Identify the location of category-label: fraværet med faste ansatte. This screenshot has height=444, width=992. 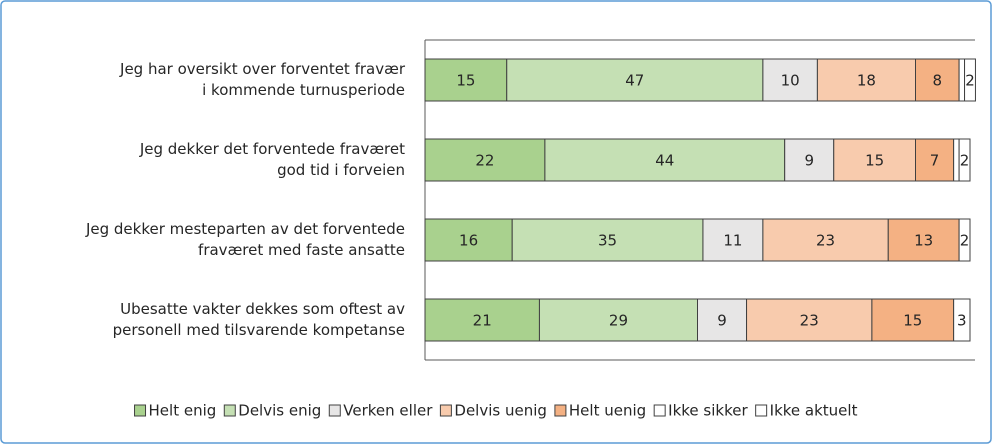
(301, 250).